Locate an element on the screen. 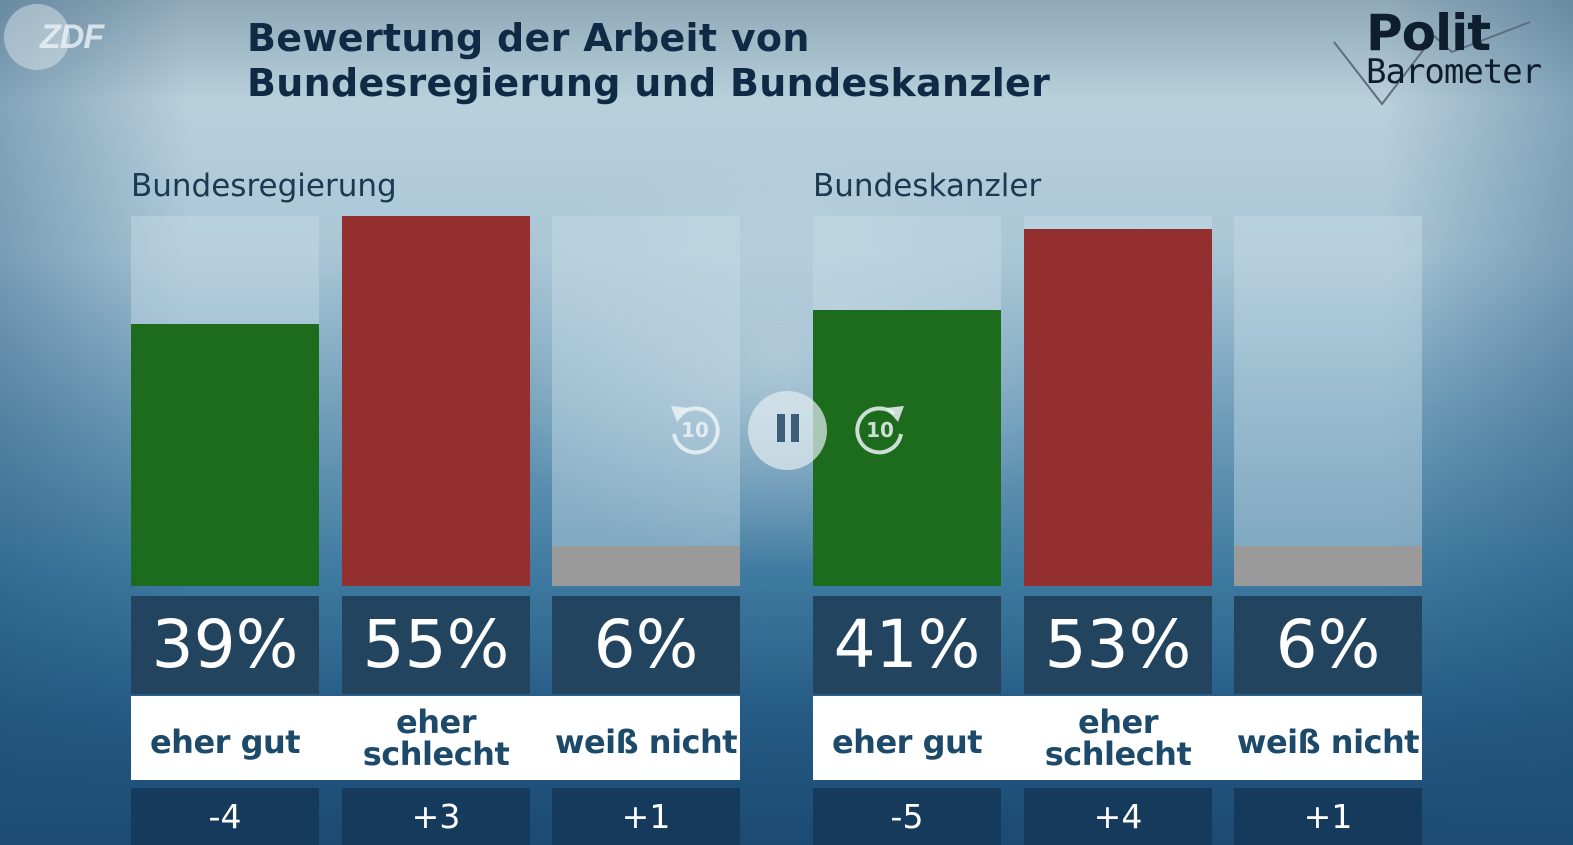 The height and width of the screenshot is (845, 1573). zdf-logo-circle is located at coordinates (37, 37).